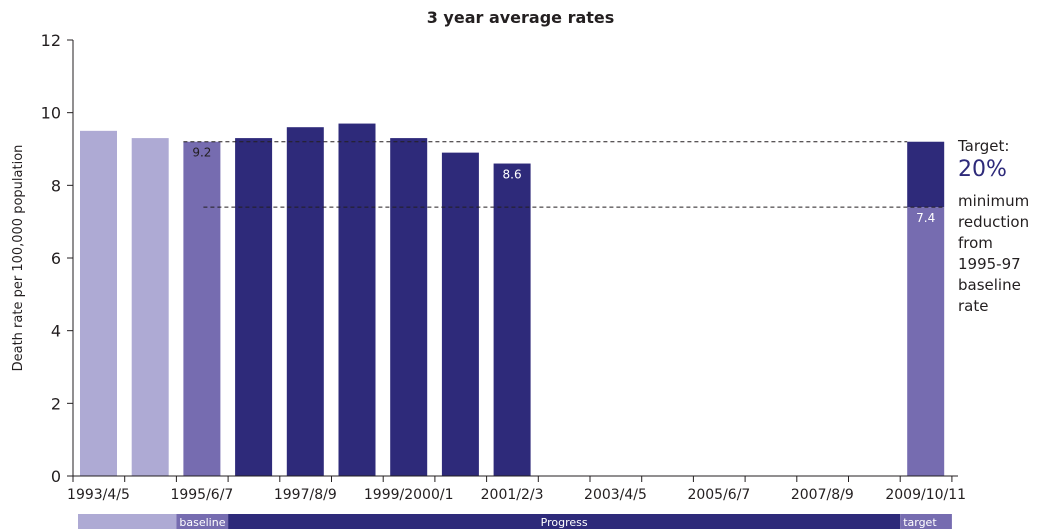 Image resolution: width=1041 pixels, height=531 pixels. I want to click on band-baseline, so click(202, 521).